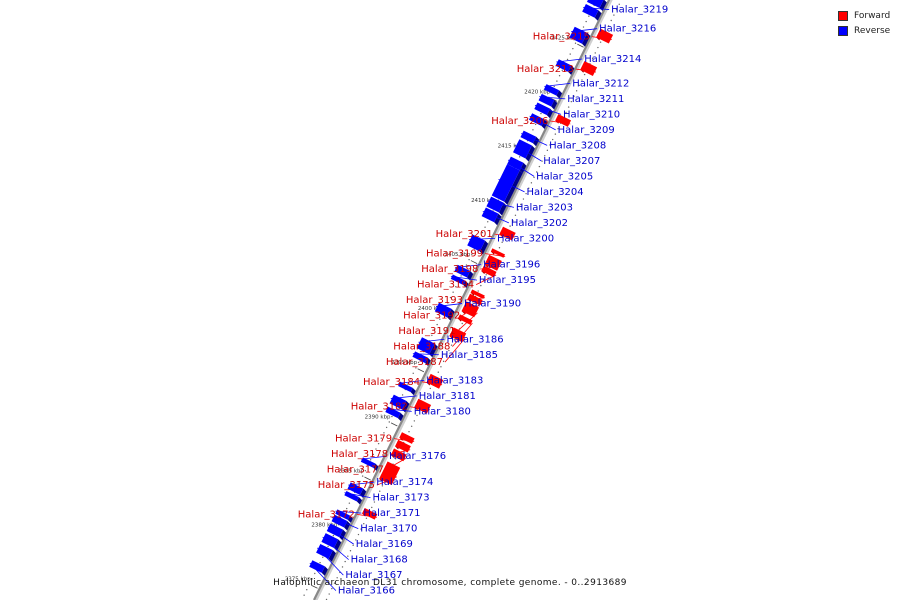 The image size is (900, 604). Describe the element at coordinates (612, 59) in the screenshot. I see `gene-label: Halar_3214` at that location.